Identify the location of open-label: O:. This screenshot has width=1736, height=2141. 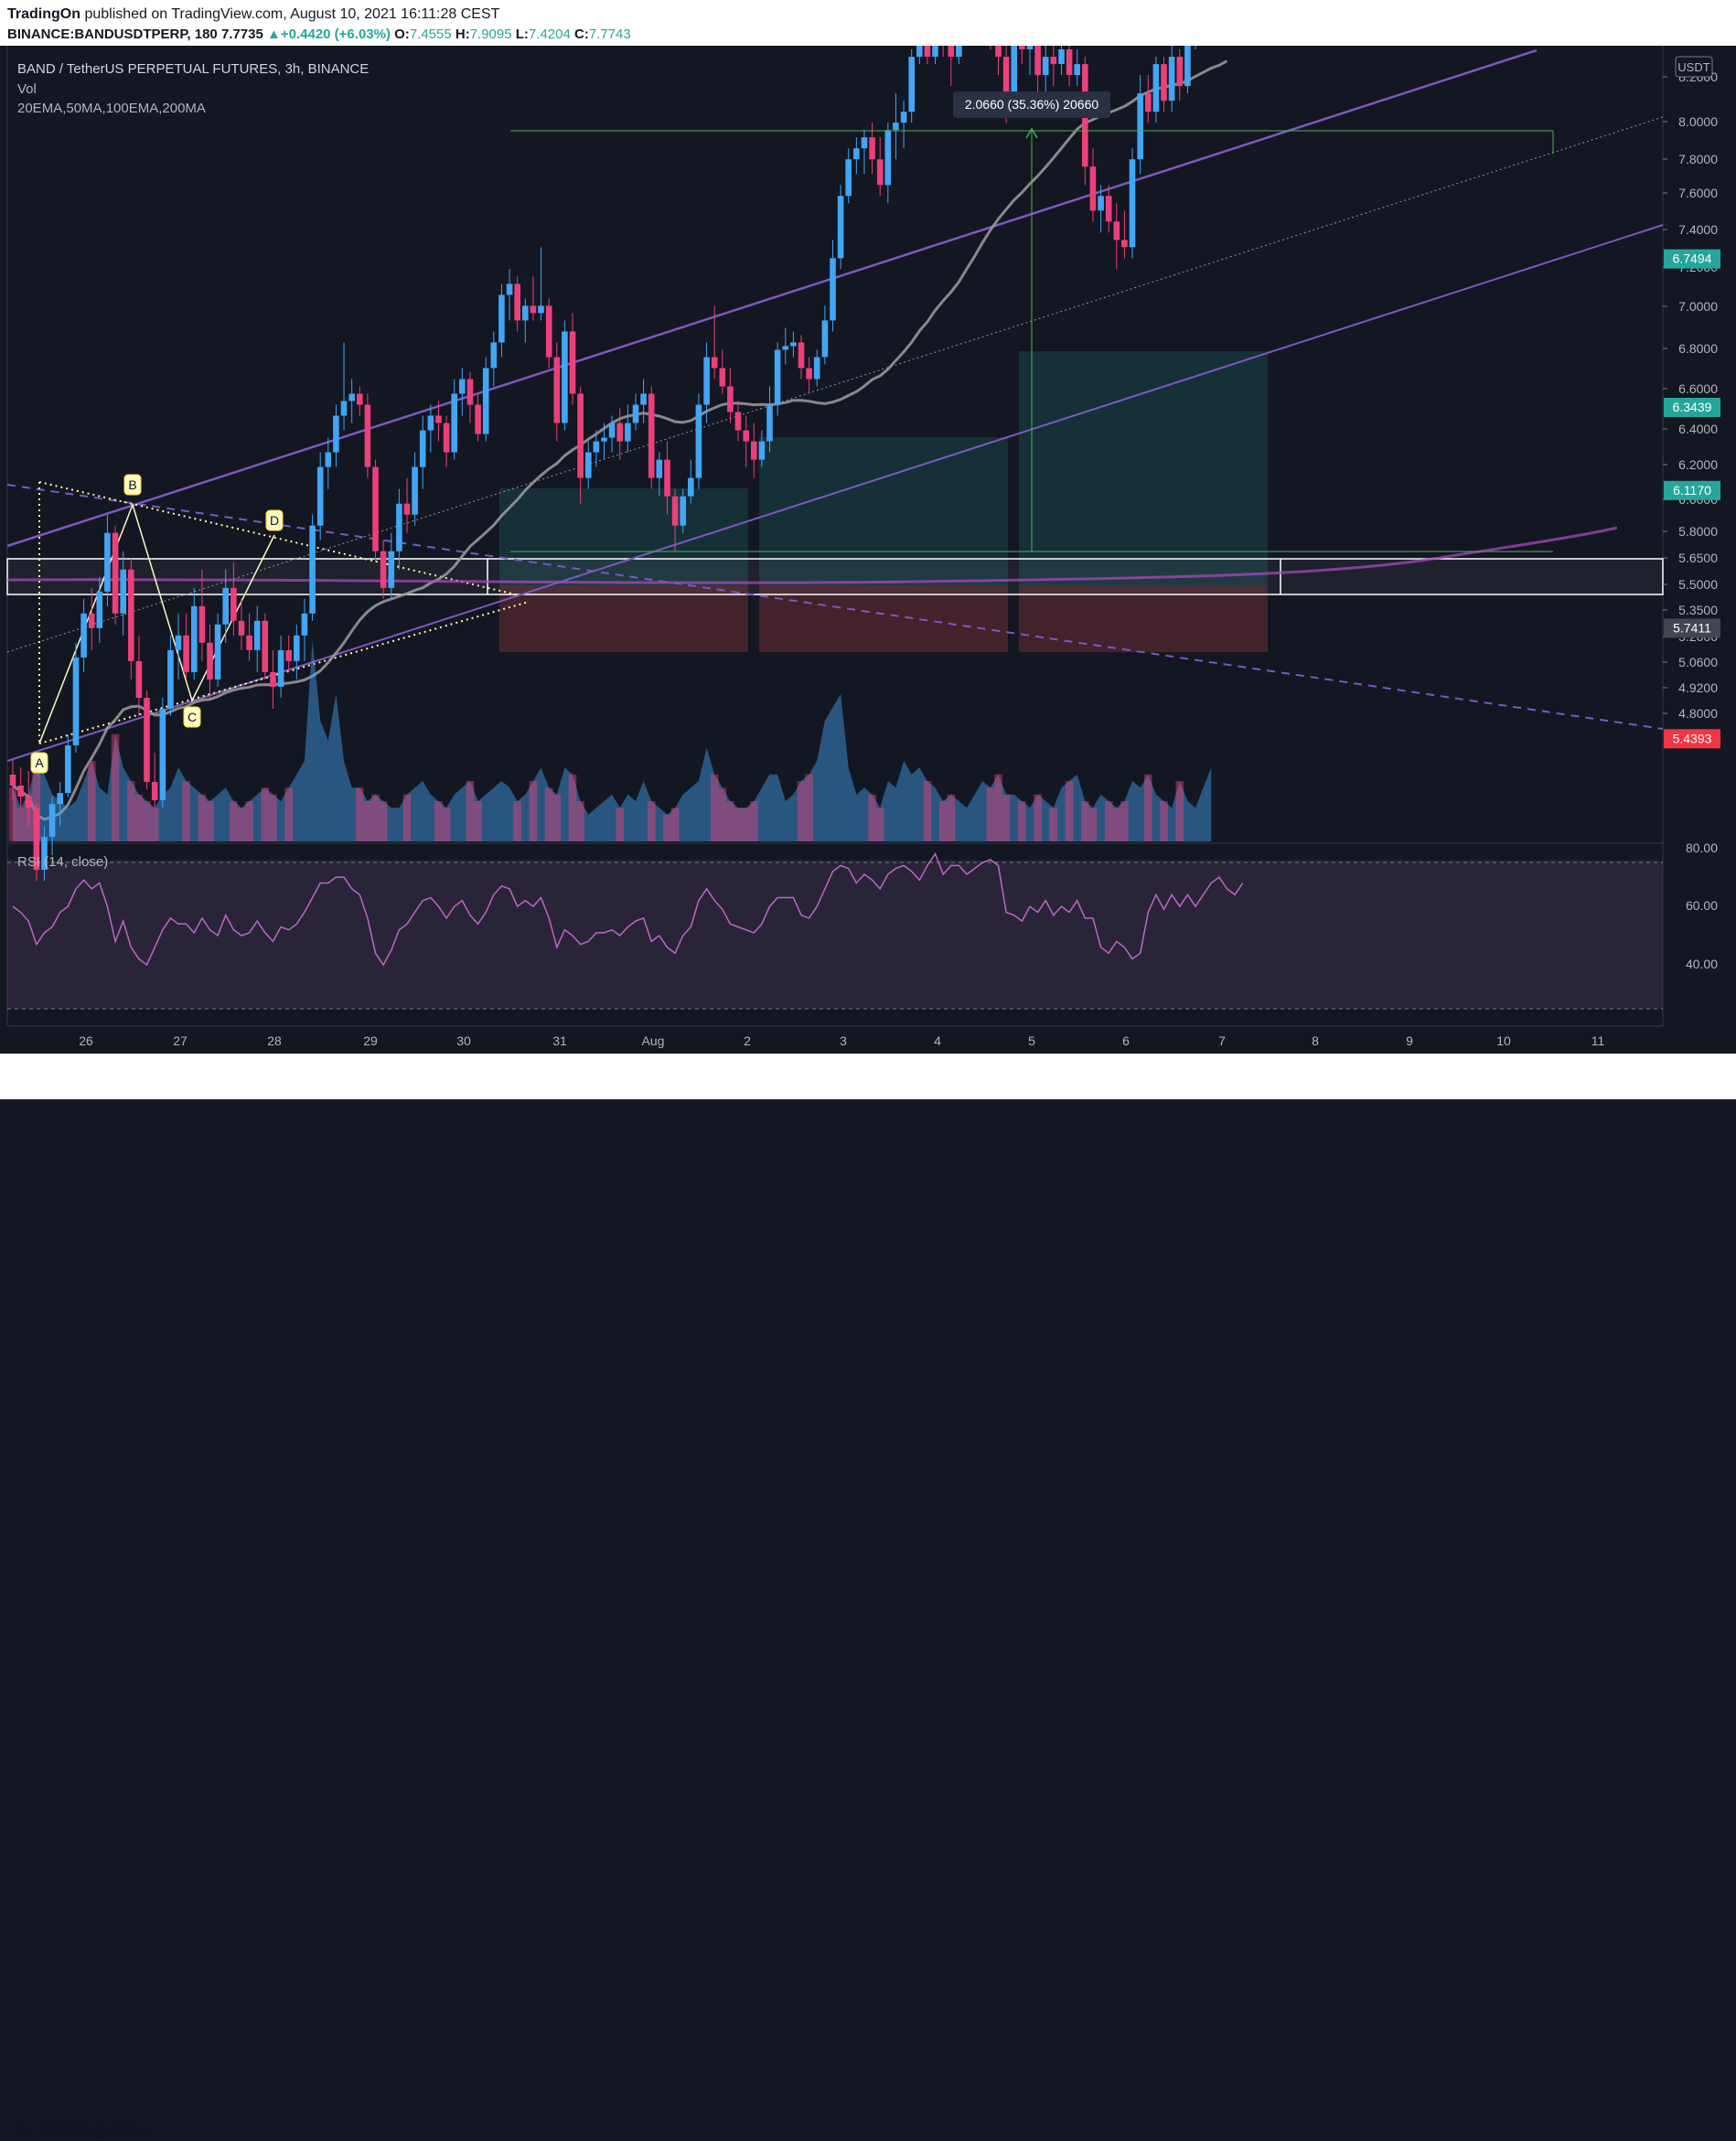
(402, 34).